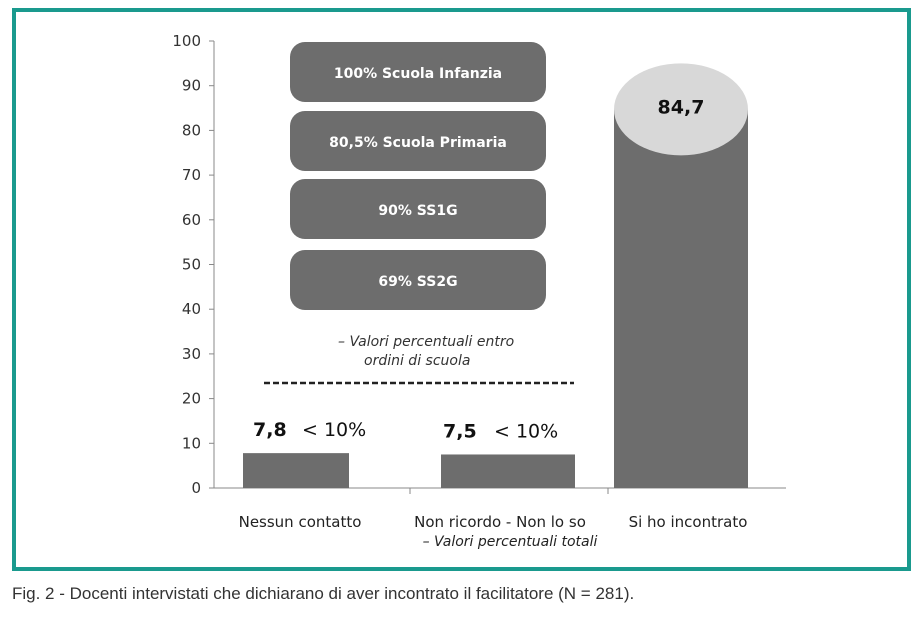 Image resolution: width=922 pixels, height=619 pixels. Describe the element at coordinates (300, 522) in the screenshot. I see `x-category-label: Nessun contatto` at that location.